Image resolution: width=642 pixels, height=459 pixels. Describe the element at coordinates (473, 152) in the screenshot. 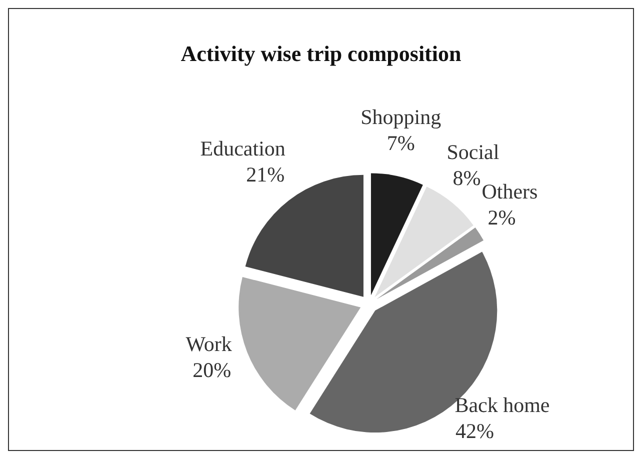

I see `slice-label: Social` at that location.